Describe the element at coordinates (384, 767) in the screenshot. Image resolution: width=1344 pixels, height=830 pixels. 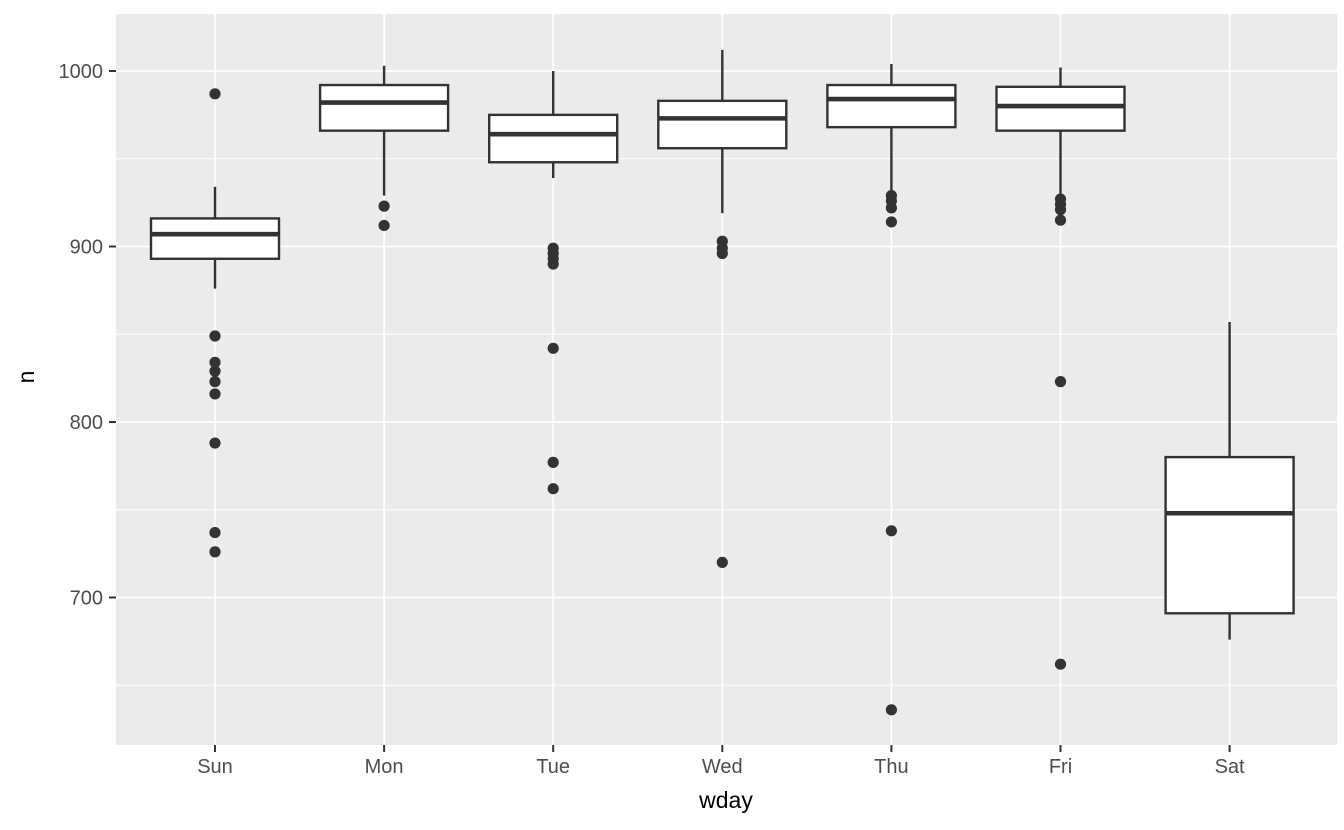
I see `x-tick-label-mon: Mon` at that location.